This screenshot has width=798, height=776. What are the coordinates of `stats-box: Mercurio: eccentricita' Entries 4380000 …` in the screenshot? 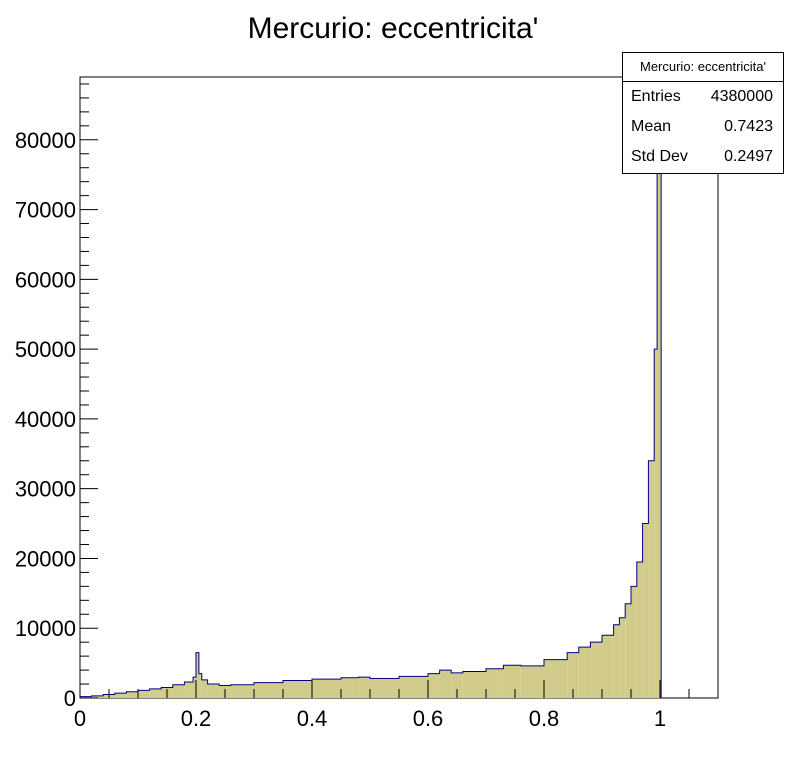 It's located at (703, 113).